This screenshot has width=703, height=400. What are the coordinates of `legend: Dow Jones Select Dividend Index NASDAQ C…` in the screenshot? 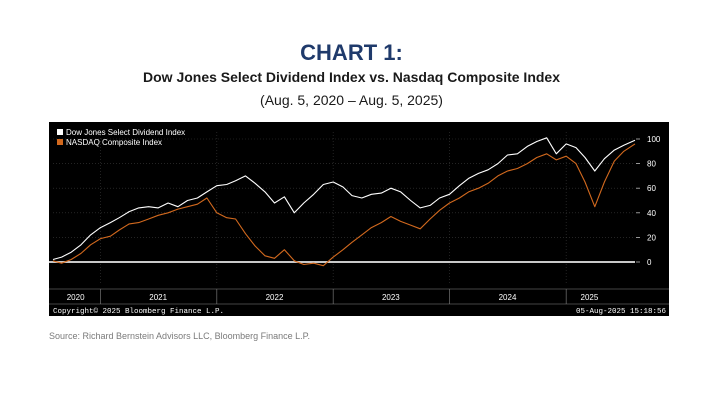 It's located at (121, 137).